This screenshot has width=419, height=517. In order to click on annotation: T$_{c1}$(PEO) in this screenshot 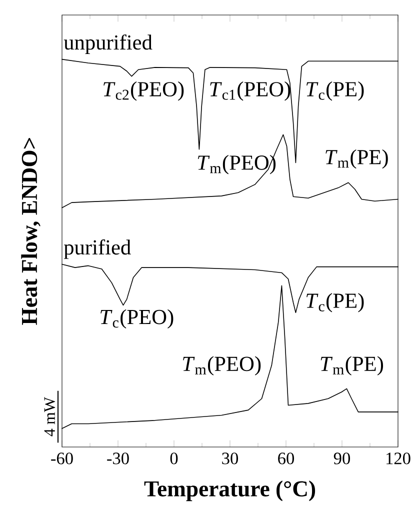, I will do `click(250, 91)`.